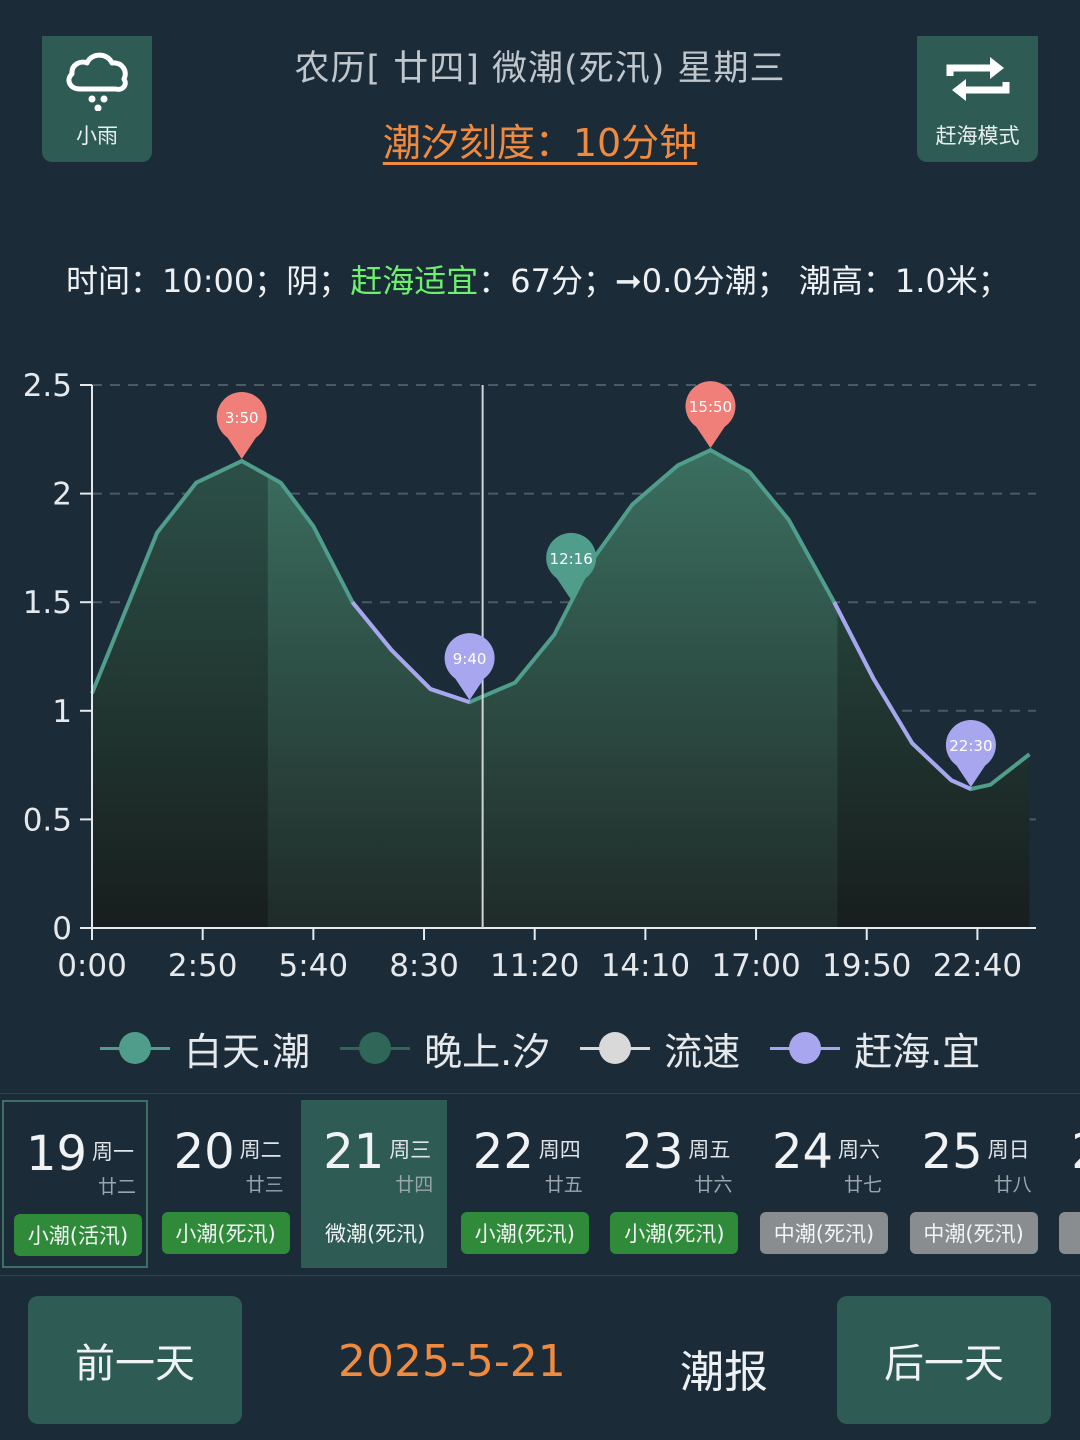  What do you see at coordinates (204, 1152) in the screenshot?
I see `day-number: 20` at bounding box center [204, 1152].